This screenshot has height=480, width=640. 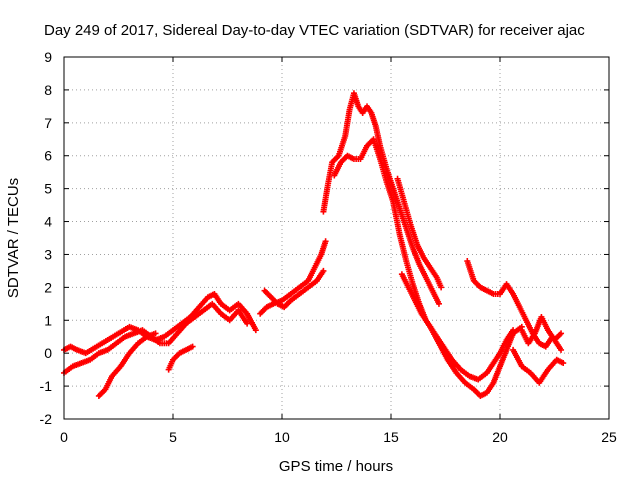 What do you see at coordinates (173, 437) in the screenshot?
I see `x-tick-label: 5` at bounding box center [173, 437].